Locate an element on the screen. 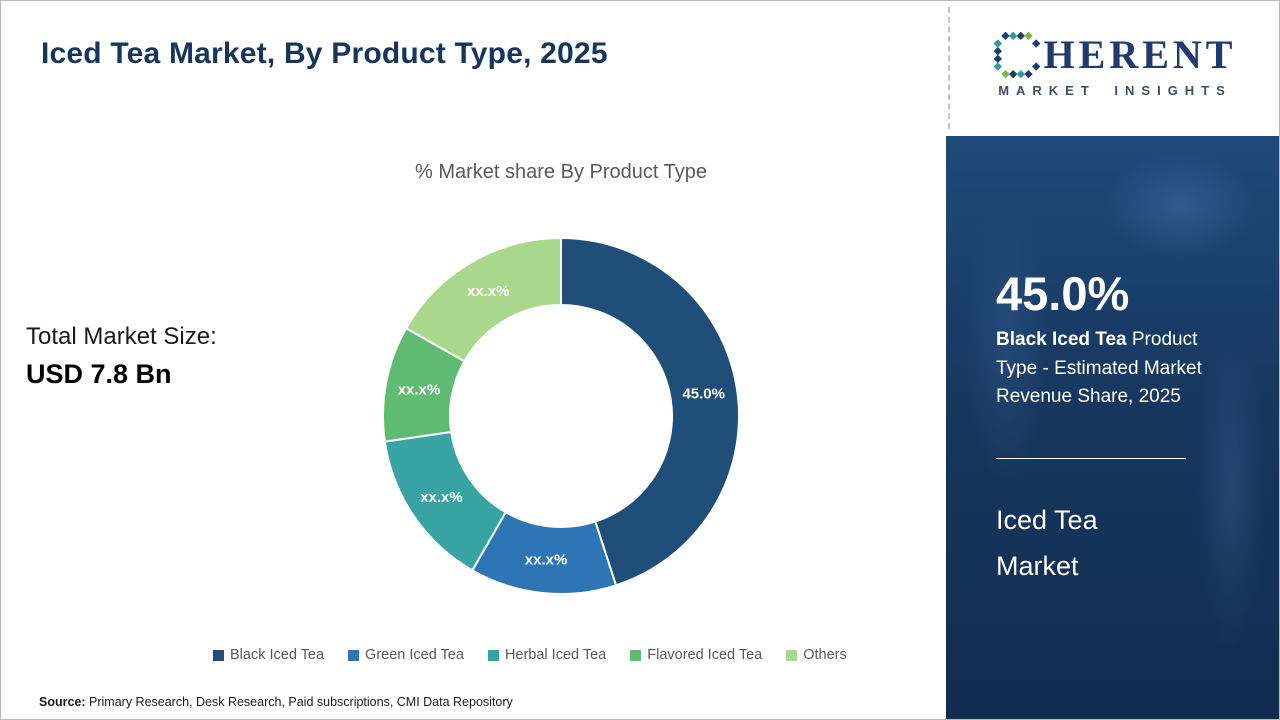 Image resolution: width=1280 pixels, height=720 pixels. legend-item-black-iced-tea: Black Iced Tea is located at coordinates (268, 655).